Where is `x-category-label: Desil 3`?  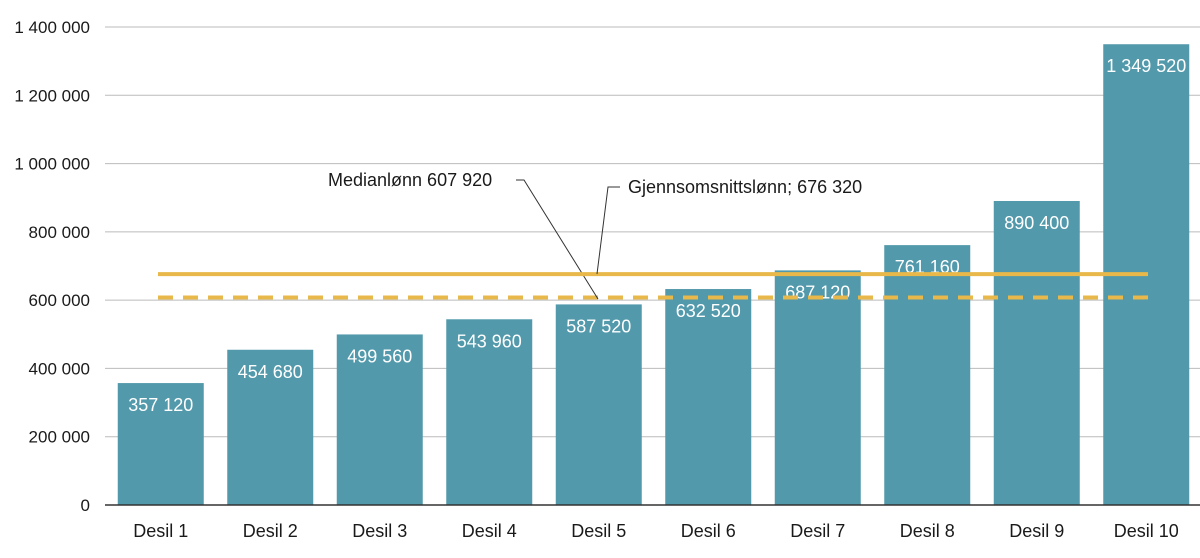
x-category-label: Desil 3 is located at coordinates (379, 531).